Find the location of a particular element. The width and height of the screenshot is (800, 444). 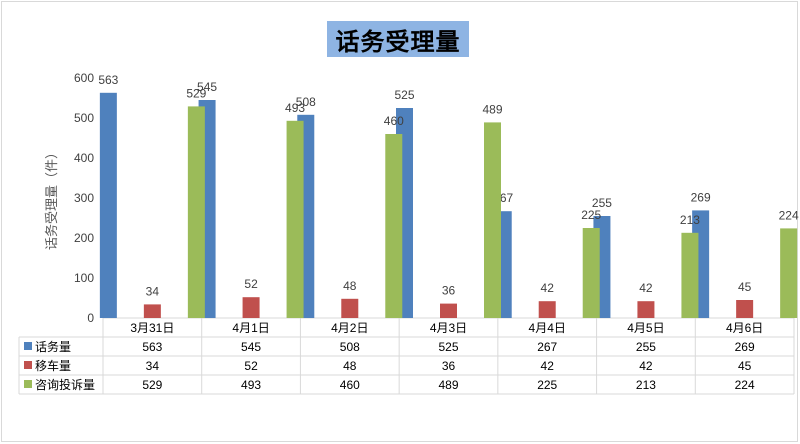

data-label: 545 is located at coordinates (207, 87).